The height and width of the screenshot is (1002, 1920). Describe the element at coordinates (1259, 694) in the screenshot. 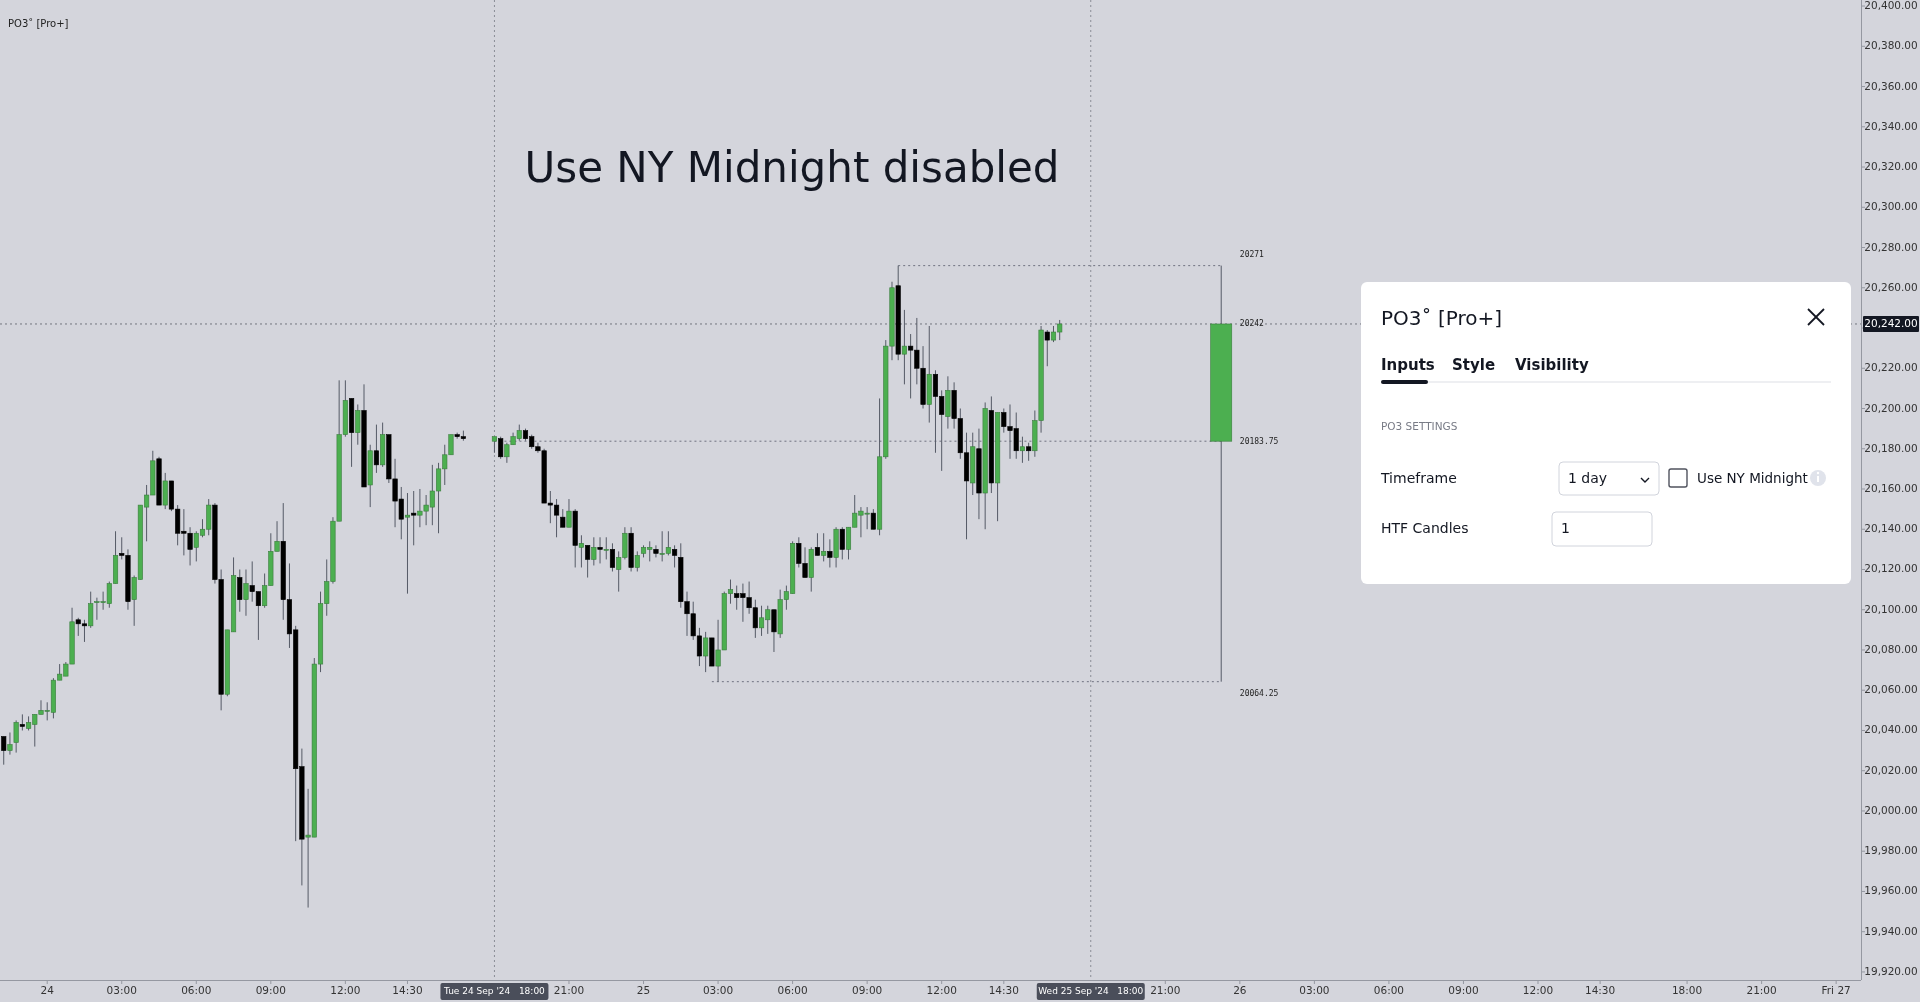

I see `annotation: 20064.25` at that location.